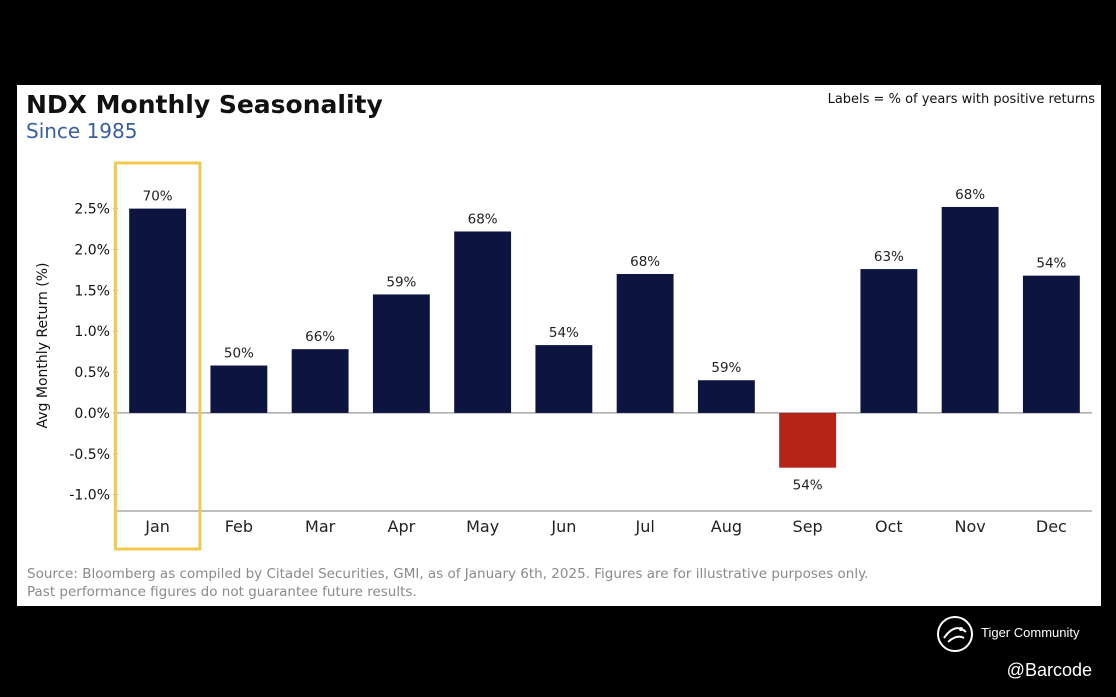 This screenshot has width=1116, height=697. What do you see at coordinates (726, 526) in the screenshot?
I see `x-tick-label: Aug` at bounding box center [726, 526].